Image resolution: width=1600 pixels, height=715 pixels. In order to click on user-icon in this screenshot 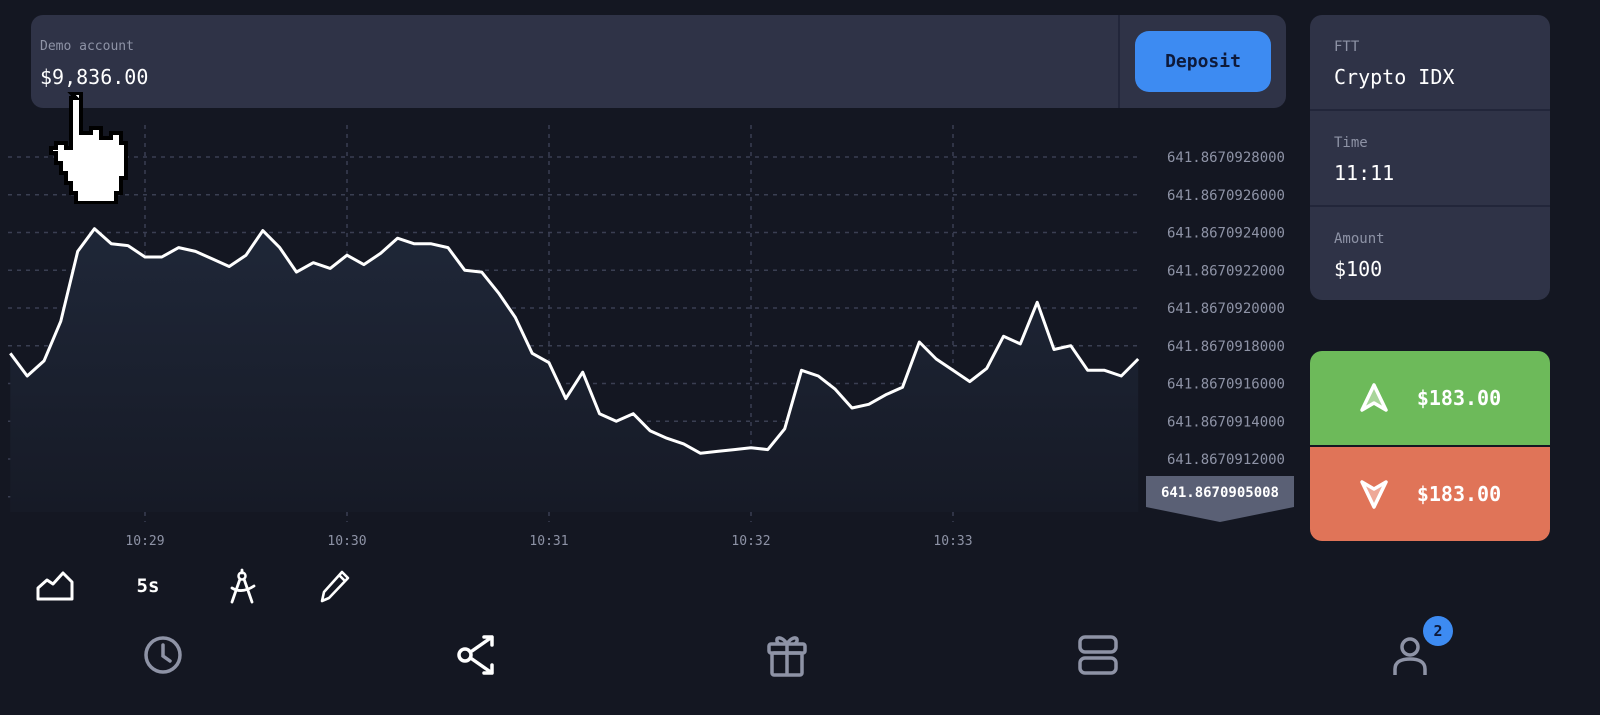, I will do `click(1410, 656)`.